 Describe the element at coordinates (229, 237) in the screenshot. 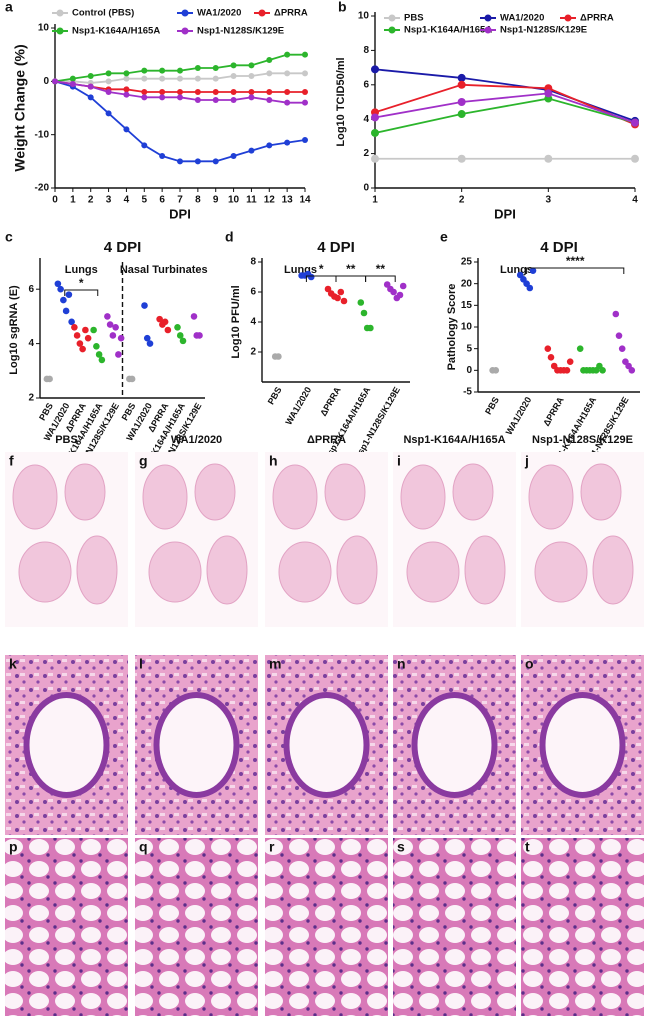

I see `panel-letter: d` at that location.